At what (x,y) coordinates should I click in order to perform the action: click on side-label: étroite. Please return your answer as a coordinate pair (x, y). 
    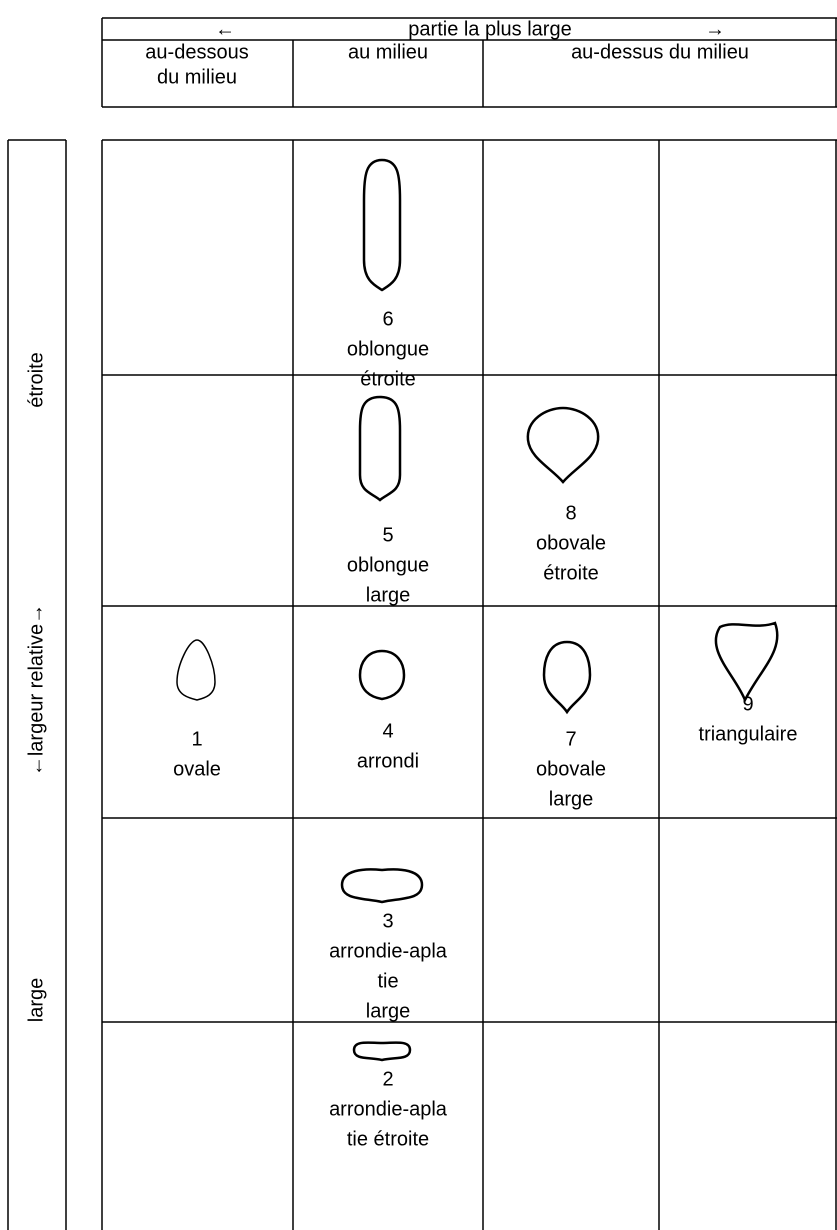
    Looking at the image, I should click on (36, 380).